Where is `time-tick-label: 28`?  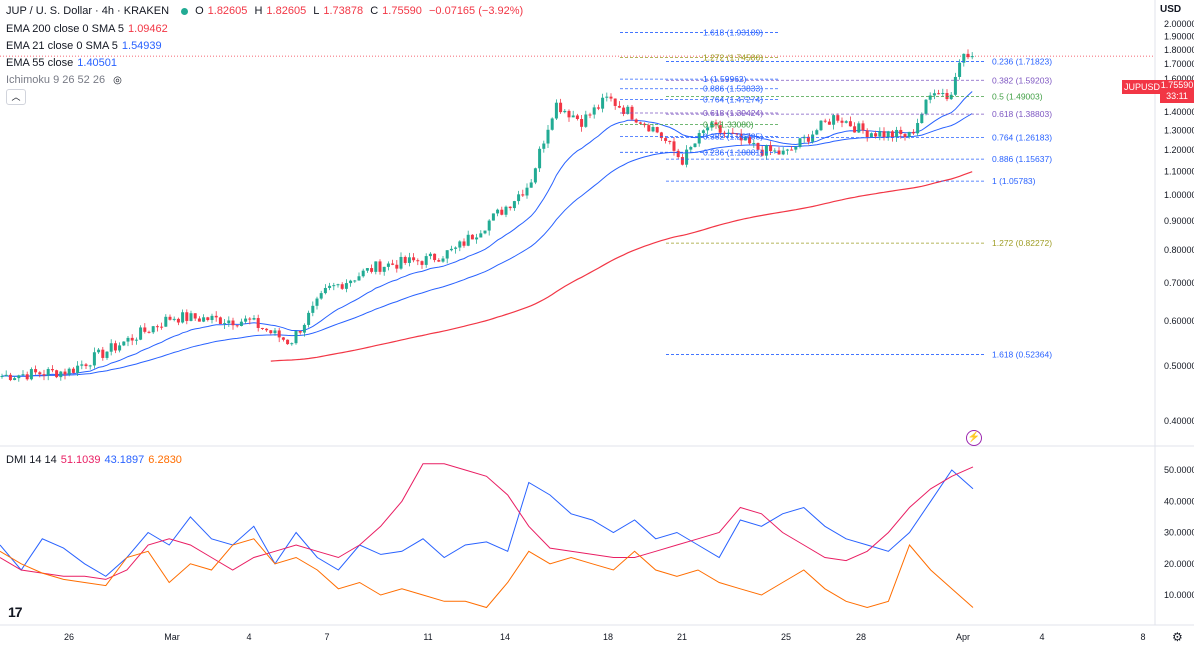 time-tick-label: 28 is located at coordinates (861, 637).